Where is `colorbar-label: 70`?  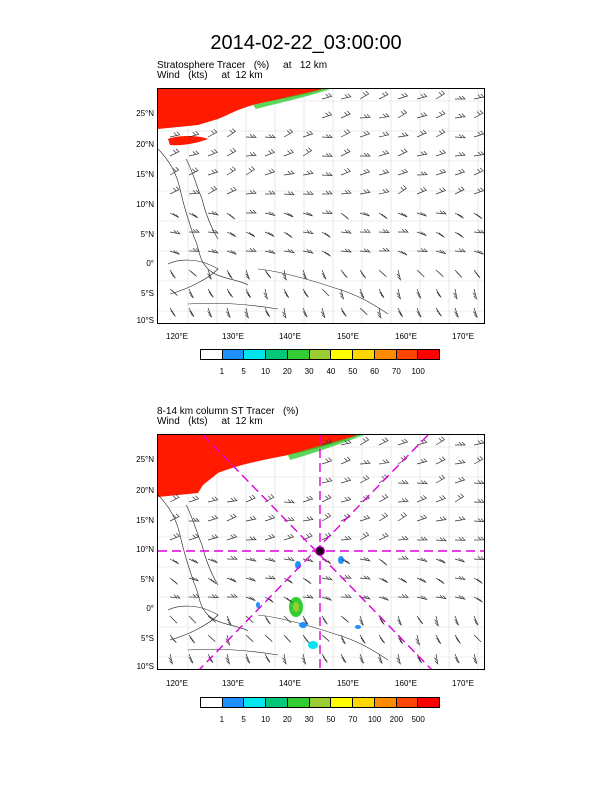 colorbar-label: 70 is located at coordinates (396, 371).